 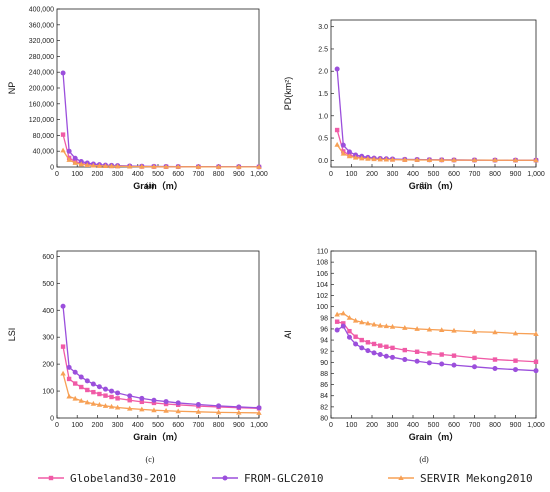 I want to click on y-tick-label: 94, so click(x=324, y=341).